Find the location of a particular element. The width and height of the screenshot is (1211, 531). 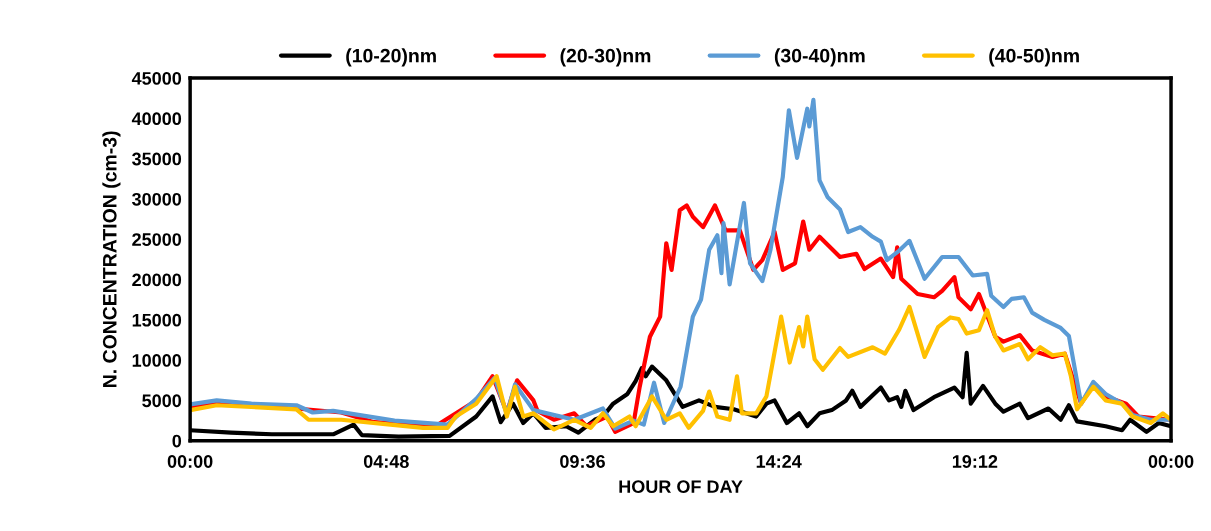

x-axis-title: HOUR OF DAY is located at coordinates (681, 487).